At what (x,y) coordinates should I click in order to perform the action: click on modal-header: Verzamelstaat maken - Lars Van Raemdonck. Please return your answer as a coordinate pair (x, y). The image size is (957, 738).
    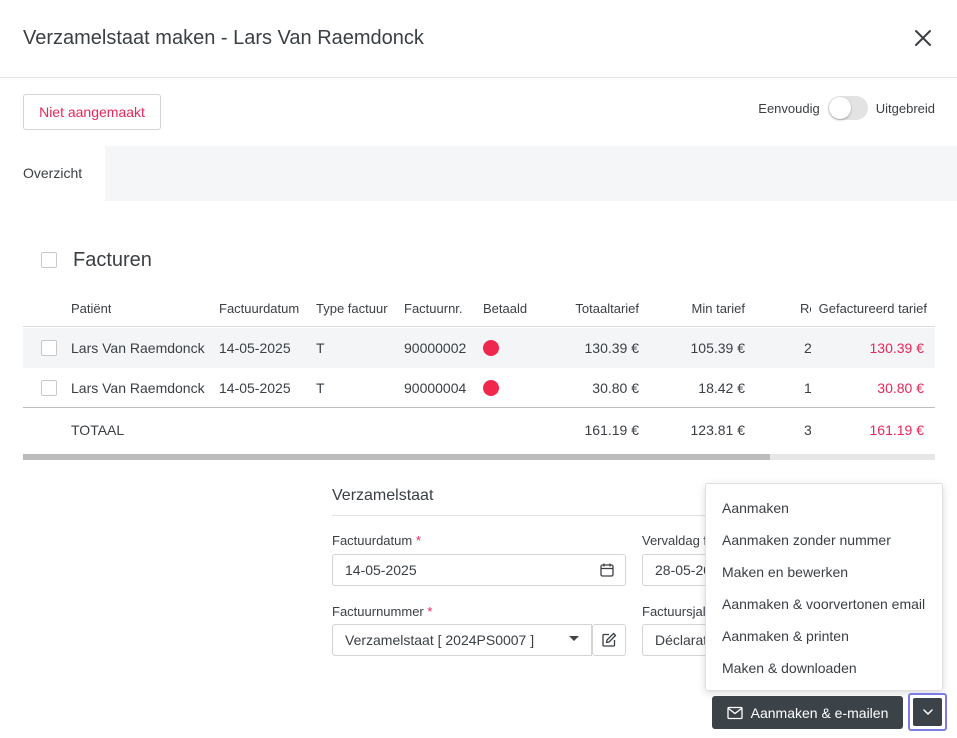
    Looking at the image, I should click on (478, 39).